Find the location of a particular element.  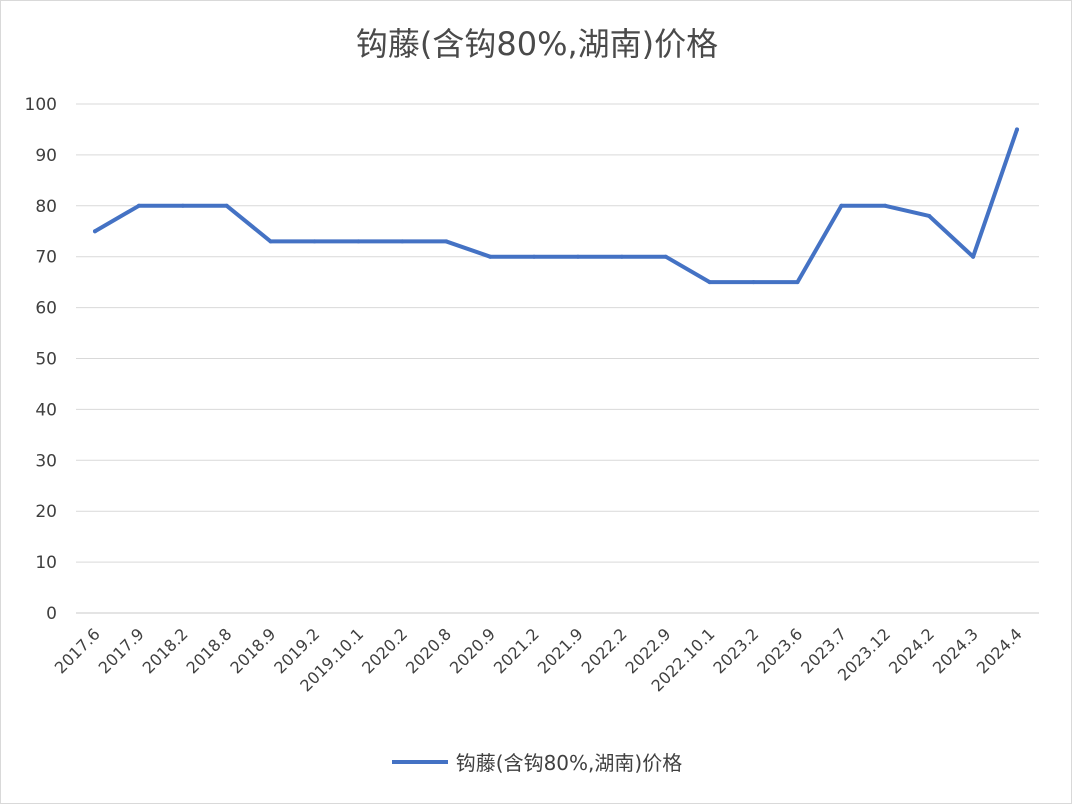

y-tick-label: 60 is located at coordinates (46, 309).